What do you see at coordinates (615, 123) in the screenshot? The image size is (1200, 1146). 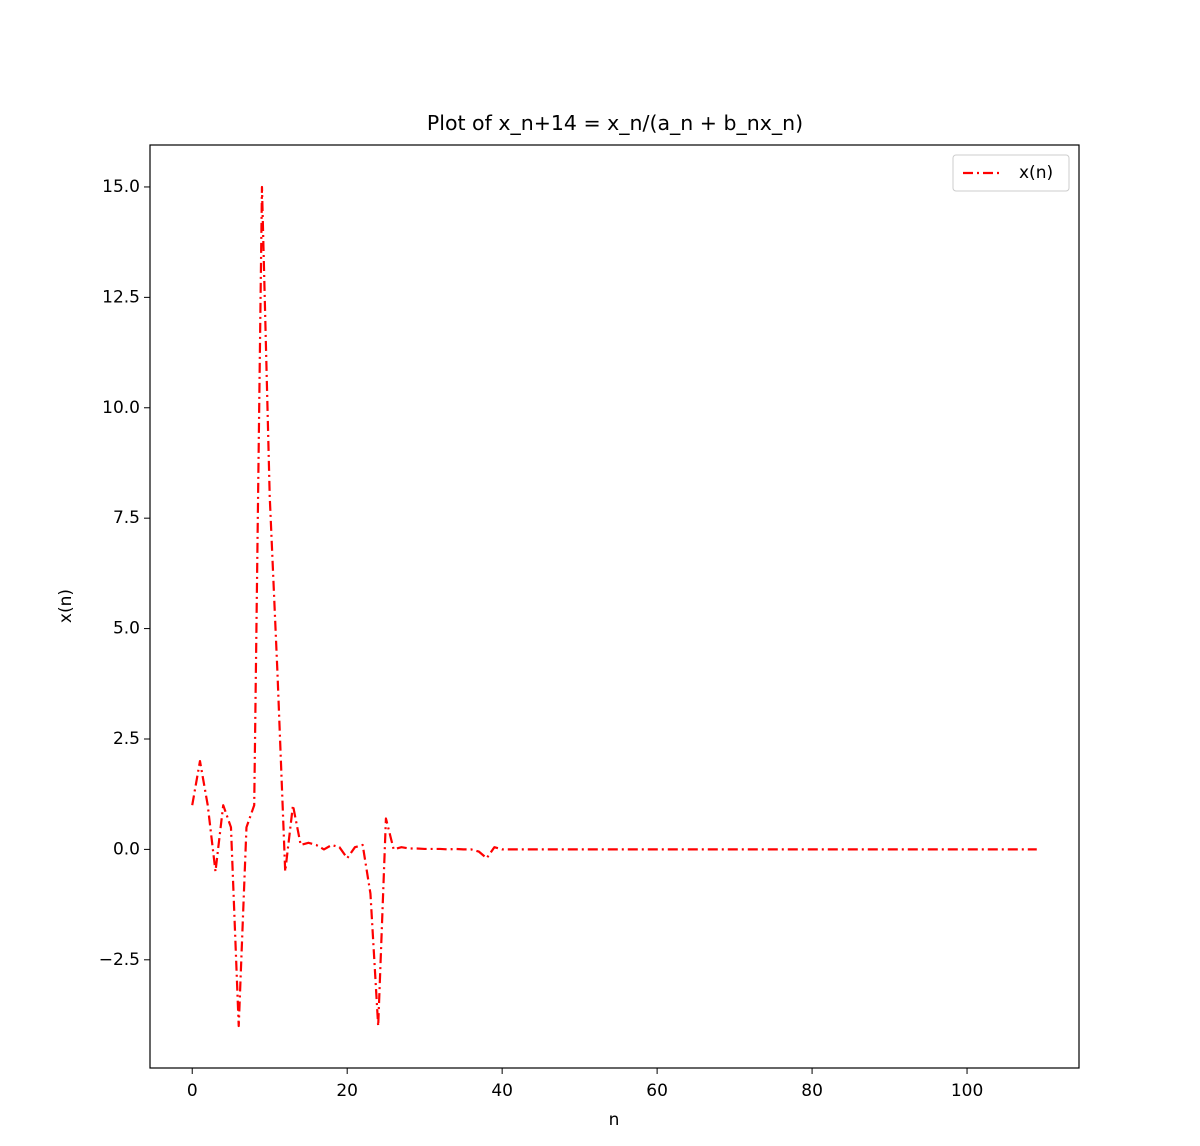 I see `chart-title: Plot of x_n+14 = x_n/(a_n + b_nx_n)` at bounding box center [615, 123].